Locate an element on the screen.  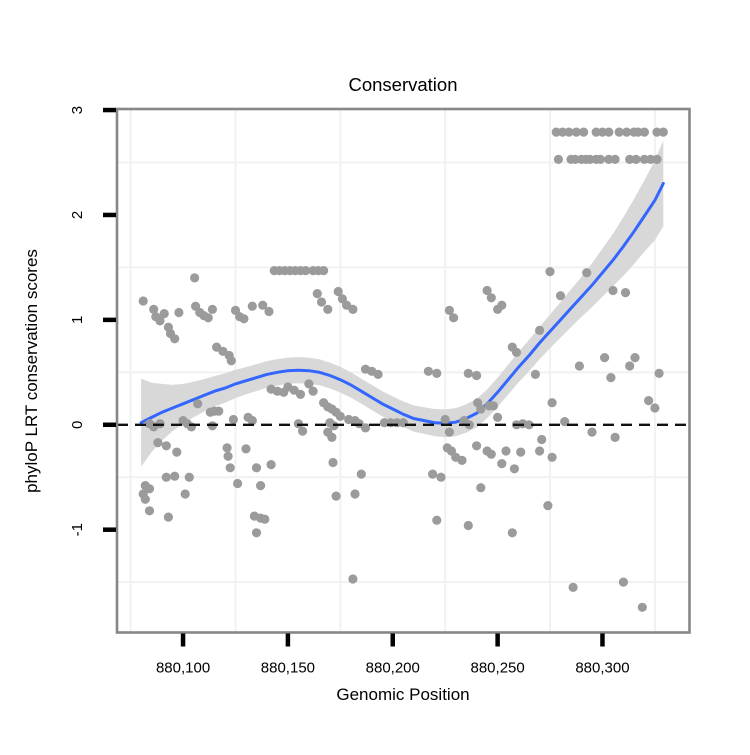
y-tick-label: 2 is located at coordinates (77, 215).